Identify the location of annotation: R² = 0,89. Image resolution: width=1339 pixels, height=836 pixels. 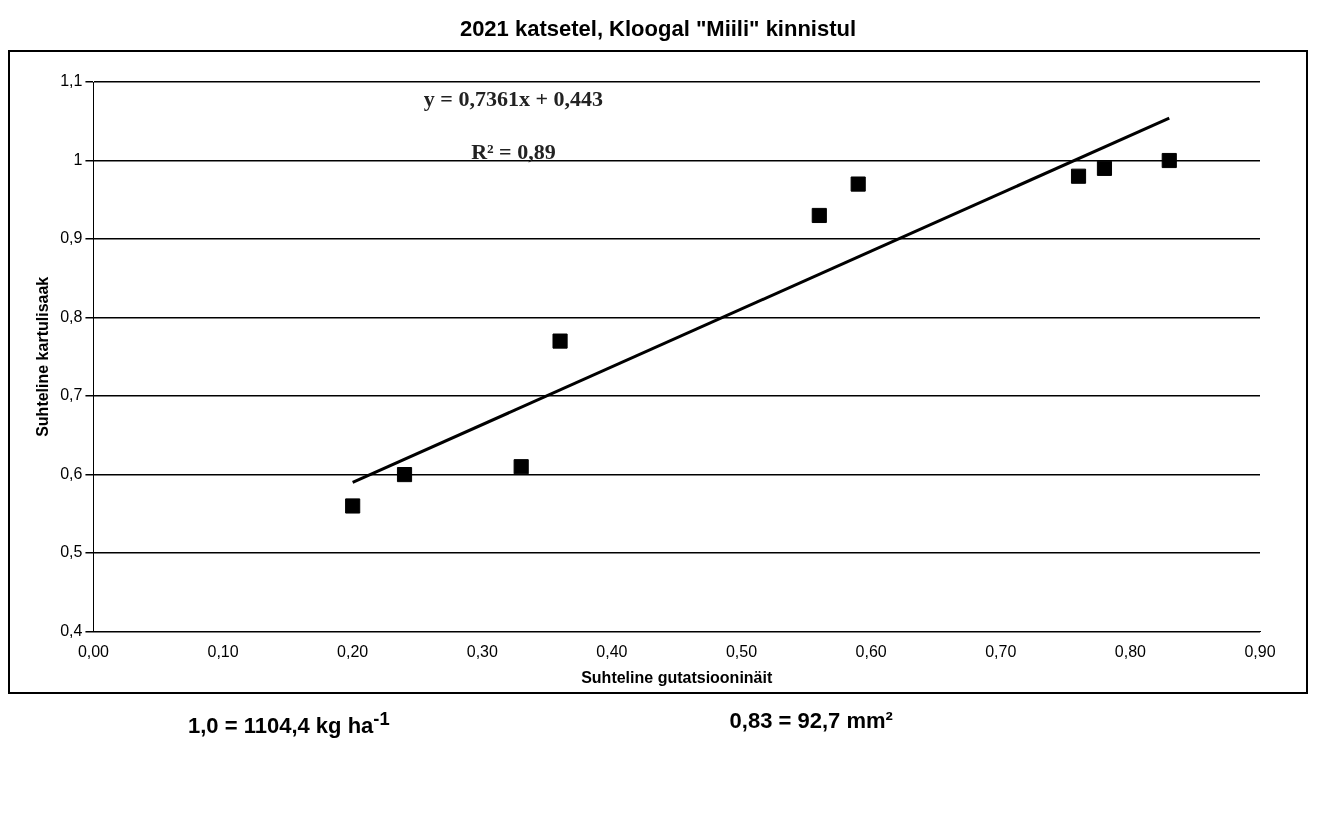
(513, 151).